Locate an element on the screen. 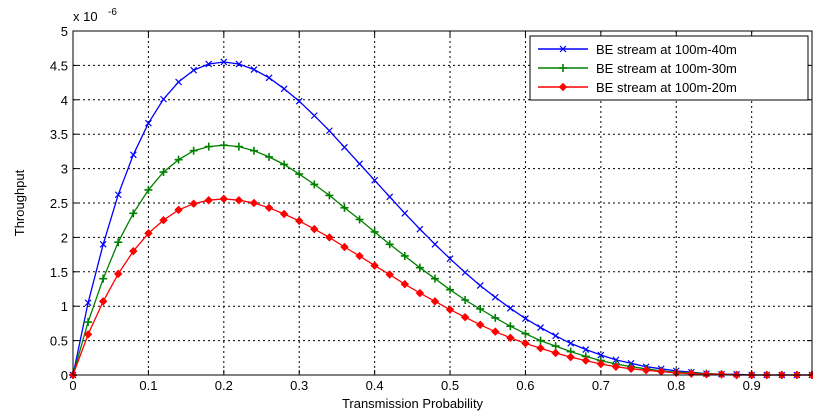 The image size is (813, 415). y-tick-label: 0.5 is located at coordinates (59, 341).